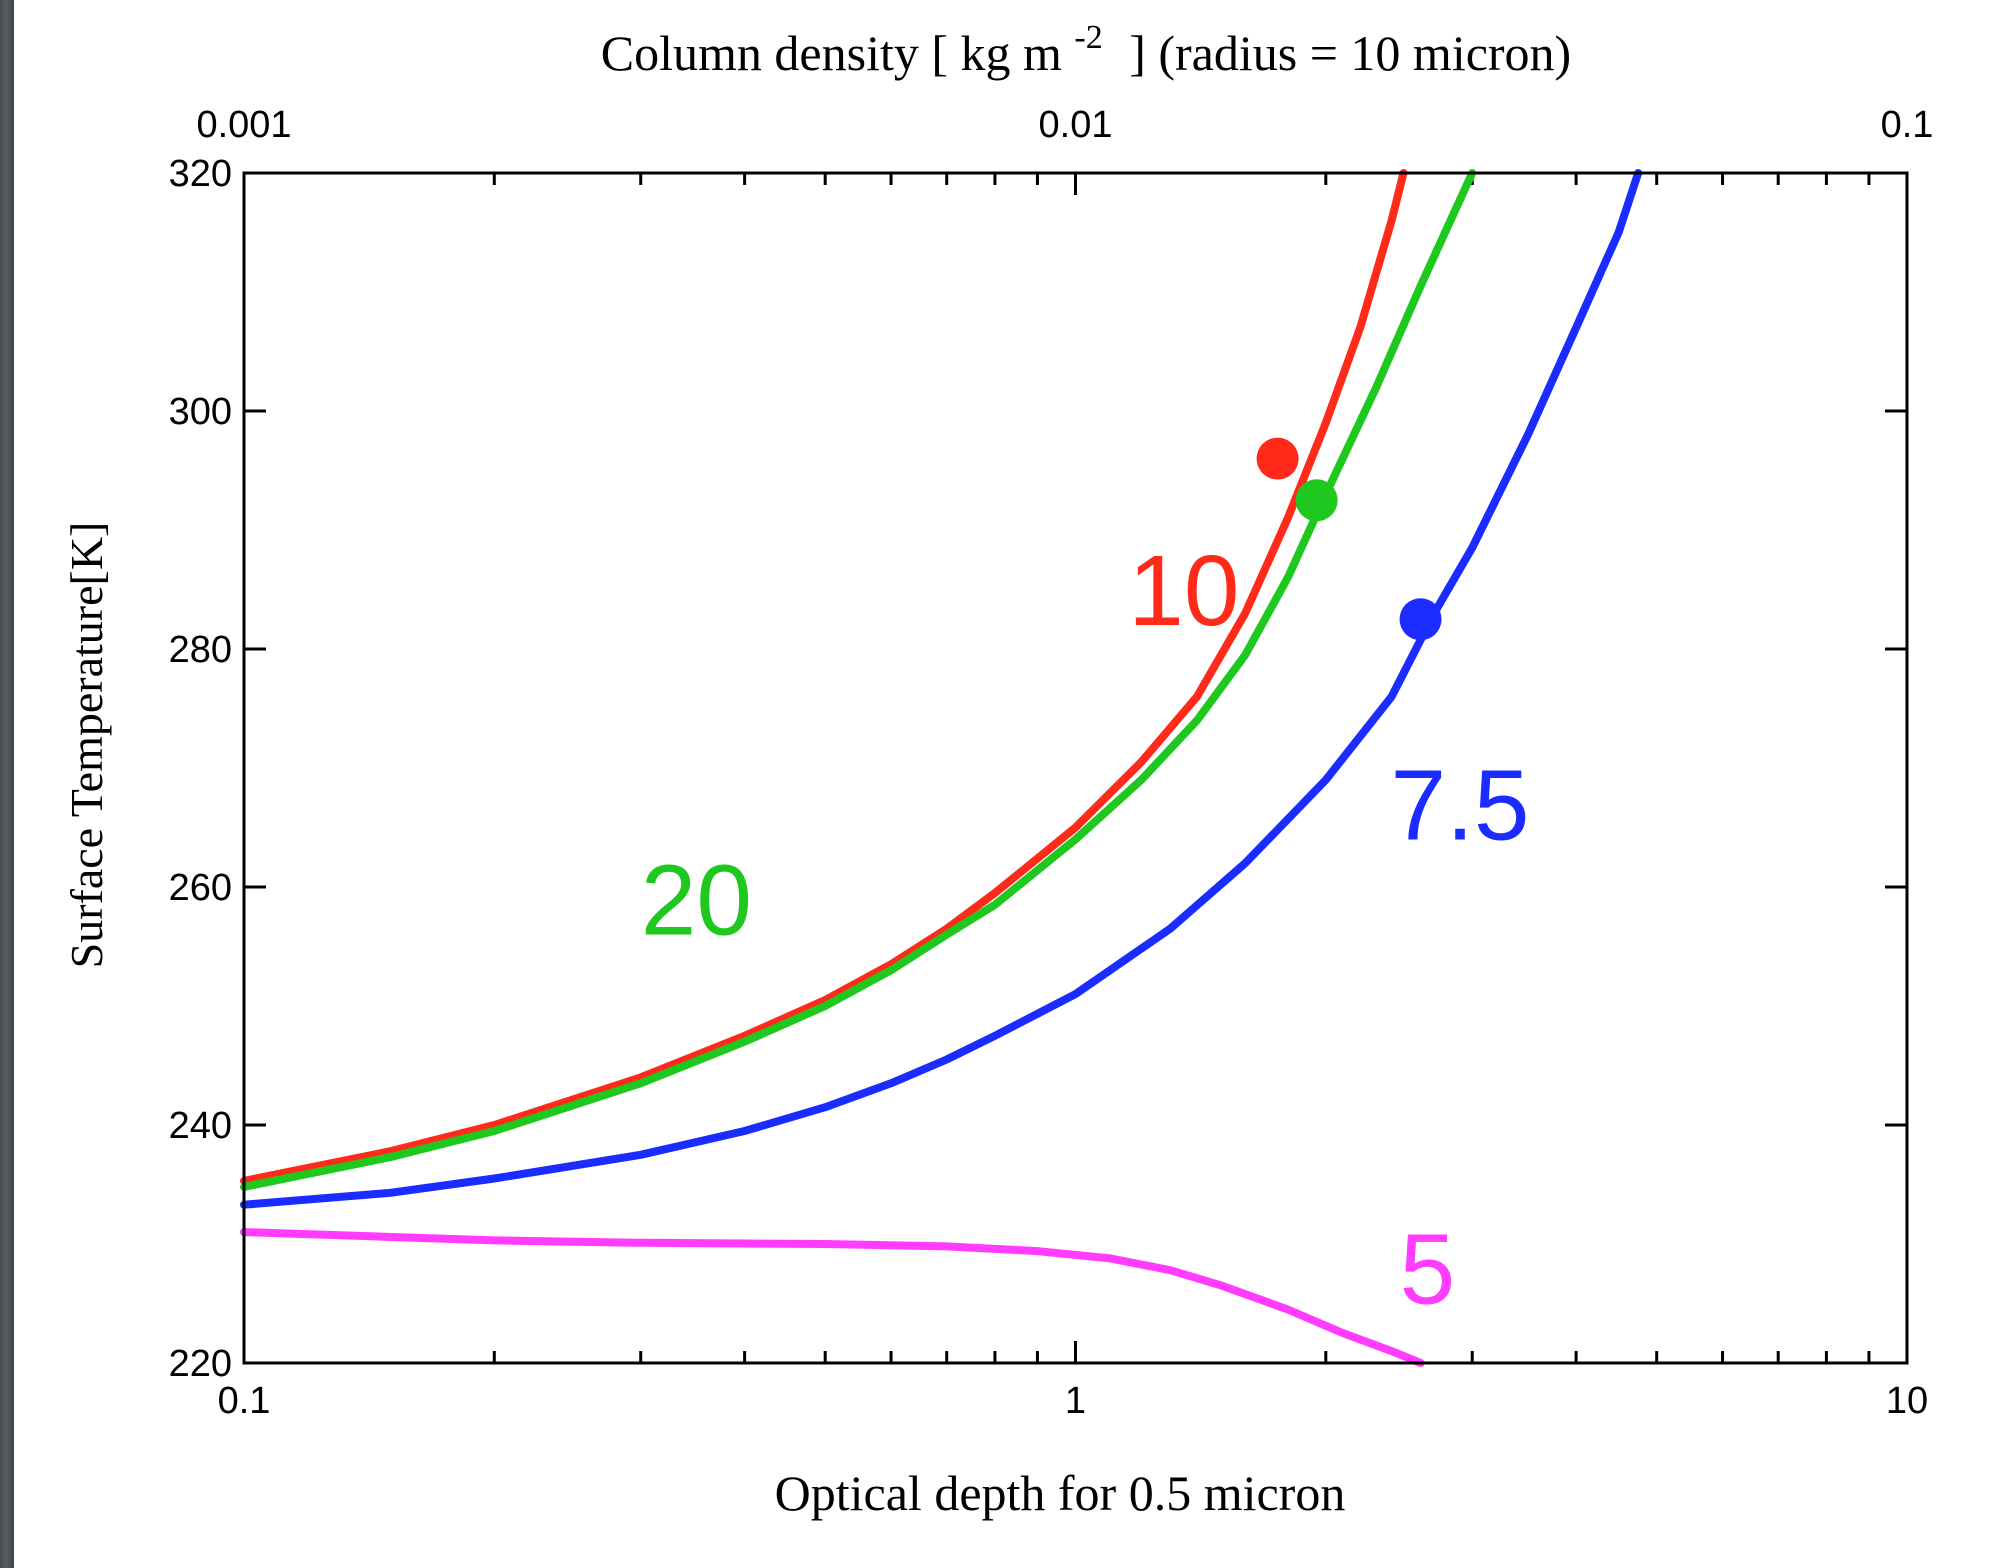  What do you see at coordinates (243, 125) in the screenshot?
I see `top-x-tick-label: 0.001` at bounding box center [243, 125].